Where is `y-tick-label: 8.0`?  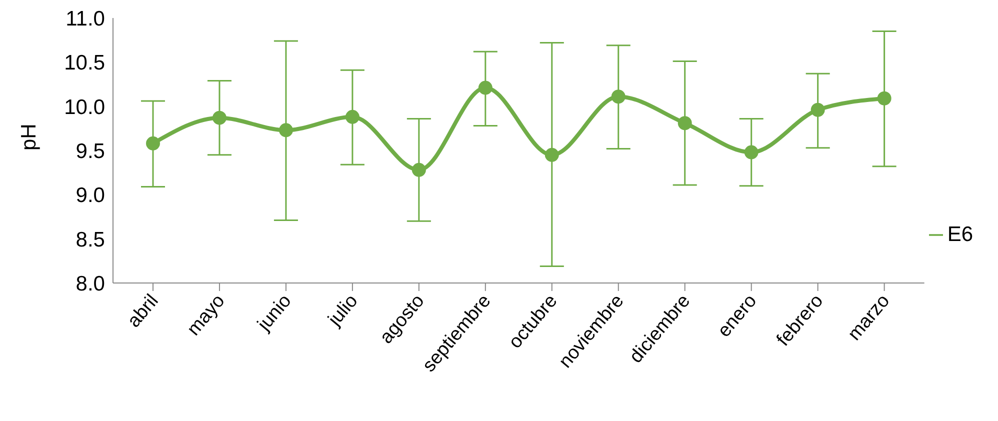
y-tick-label: 8.0 is located at coordinates (90, 284).